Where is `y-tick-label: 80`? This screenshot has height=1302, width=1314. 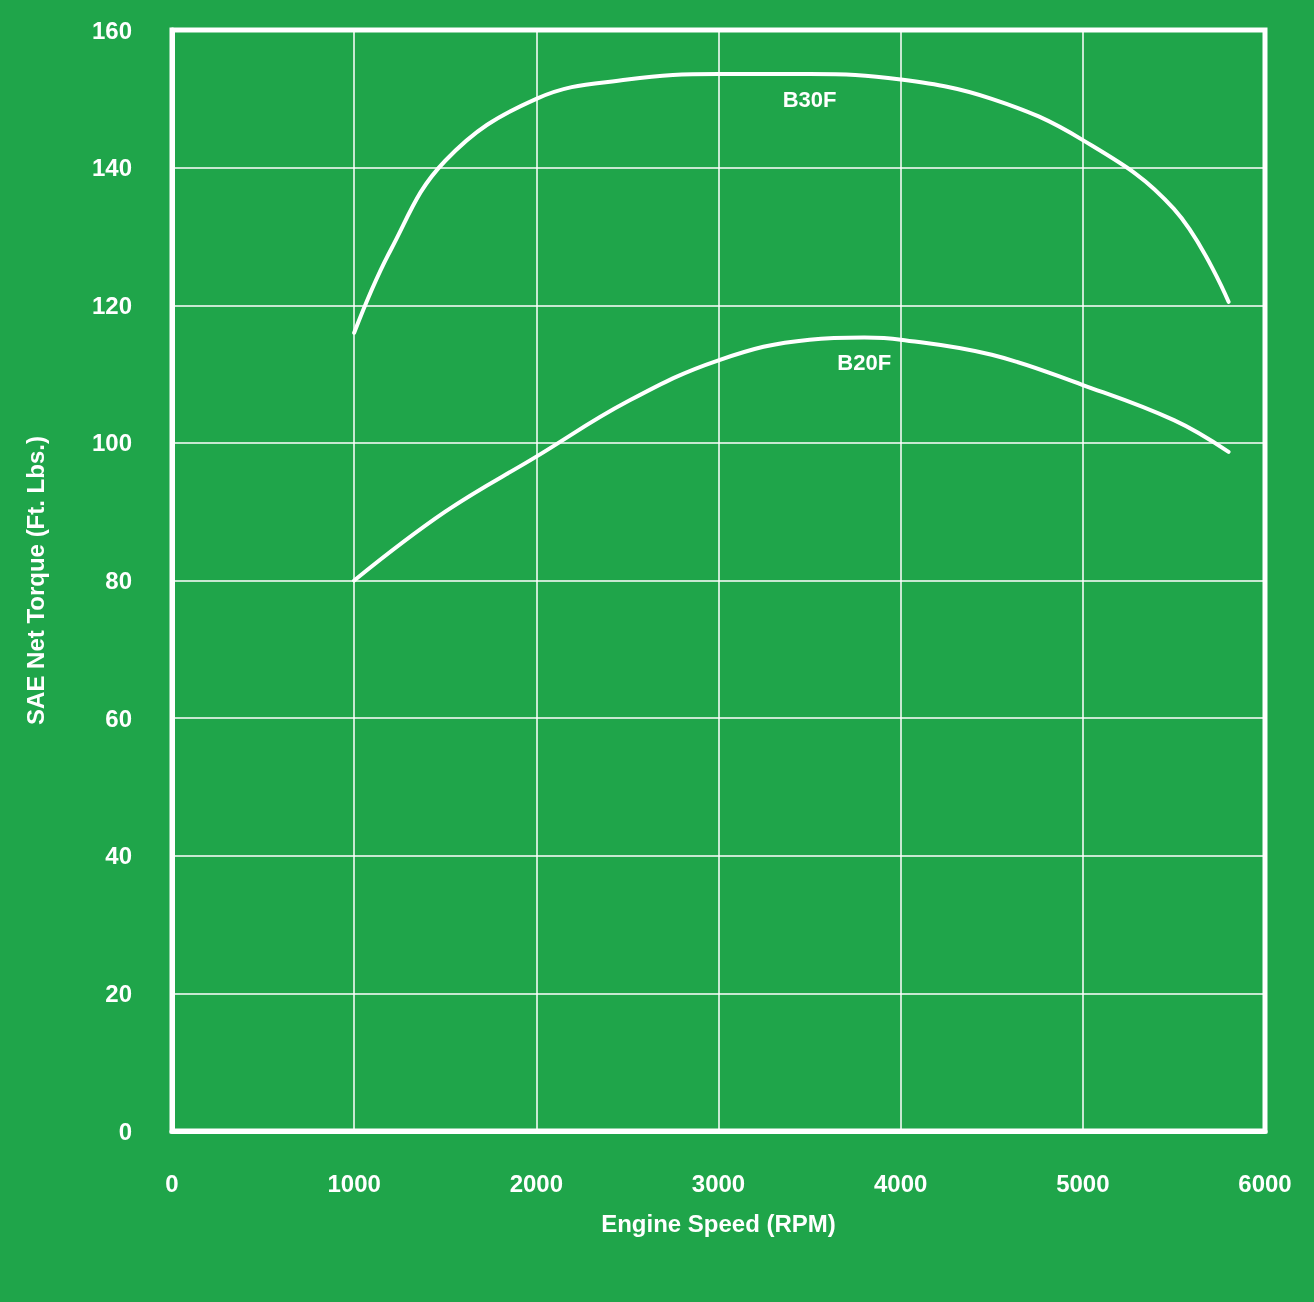
y-tick-label: 80 is located at coordinates (118, 580).